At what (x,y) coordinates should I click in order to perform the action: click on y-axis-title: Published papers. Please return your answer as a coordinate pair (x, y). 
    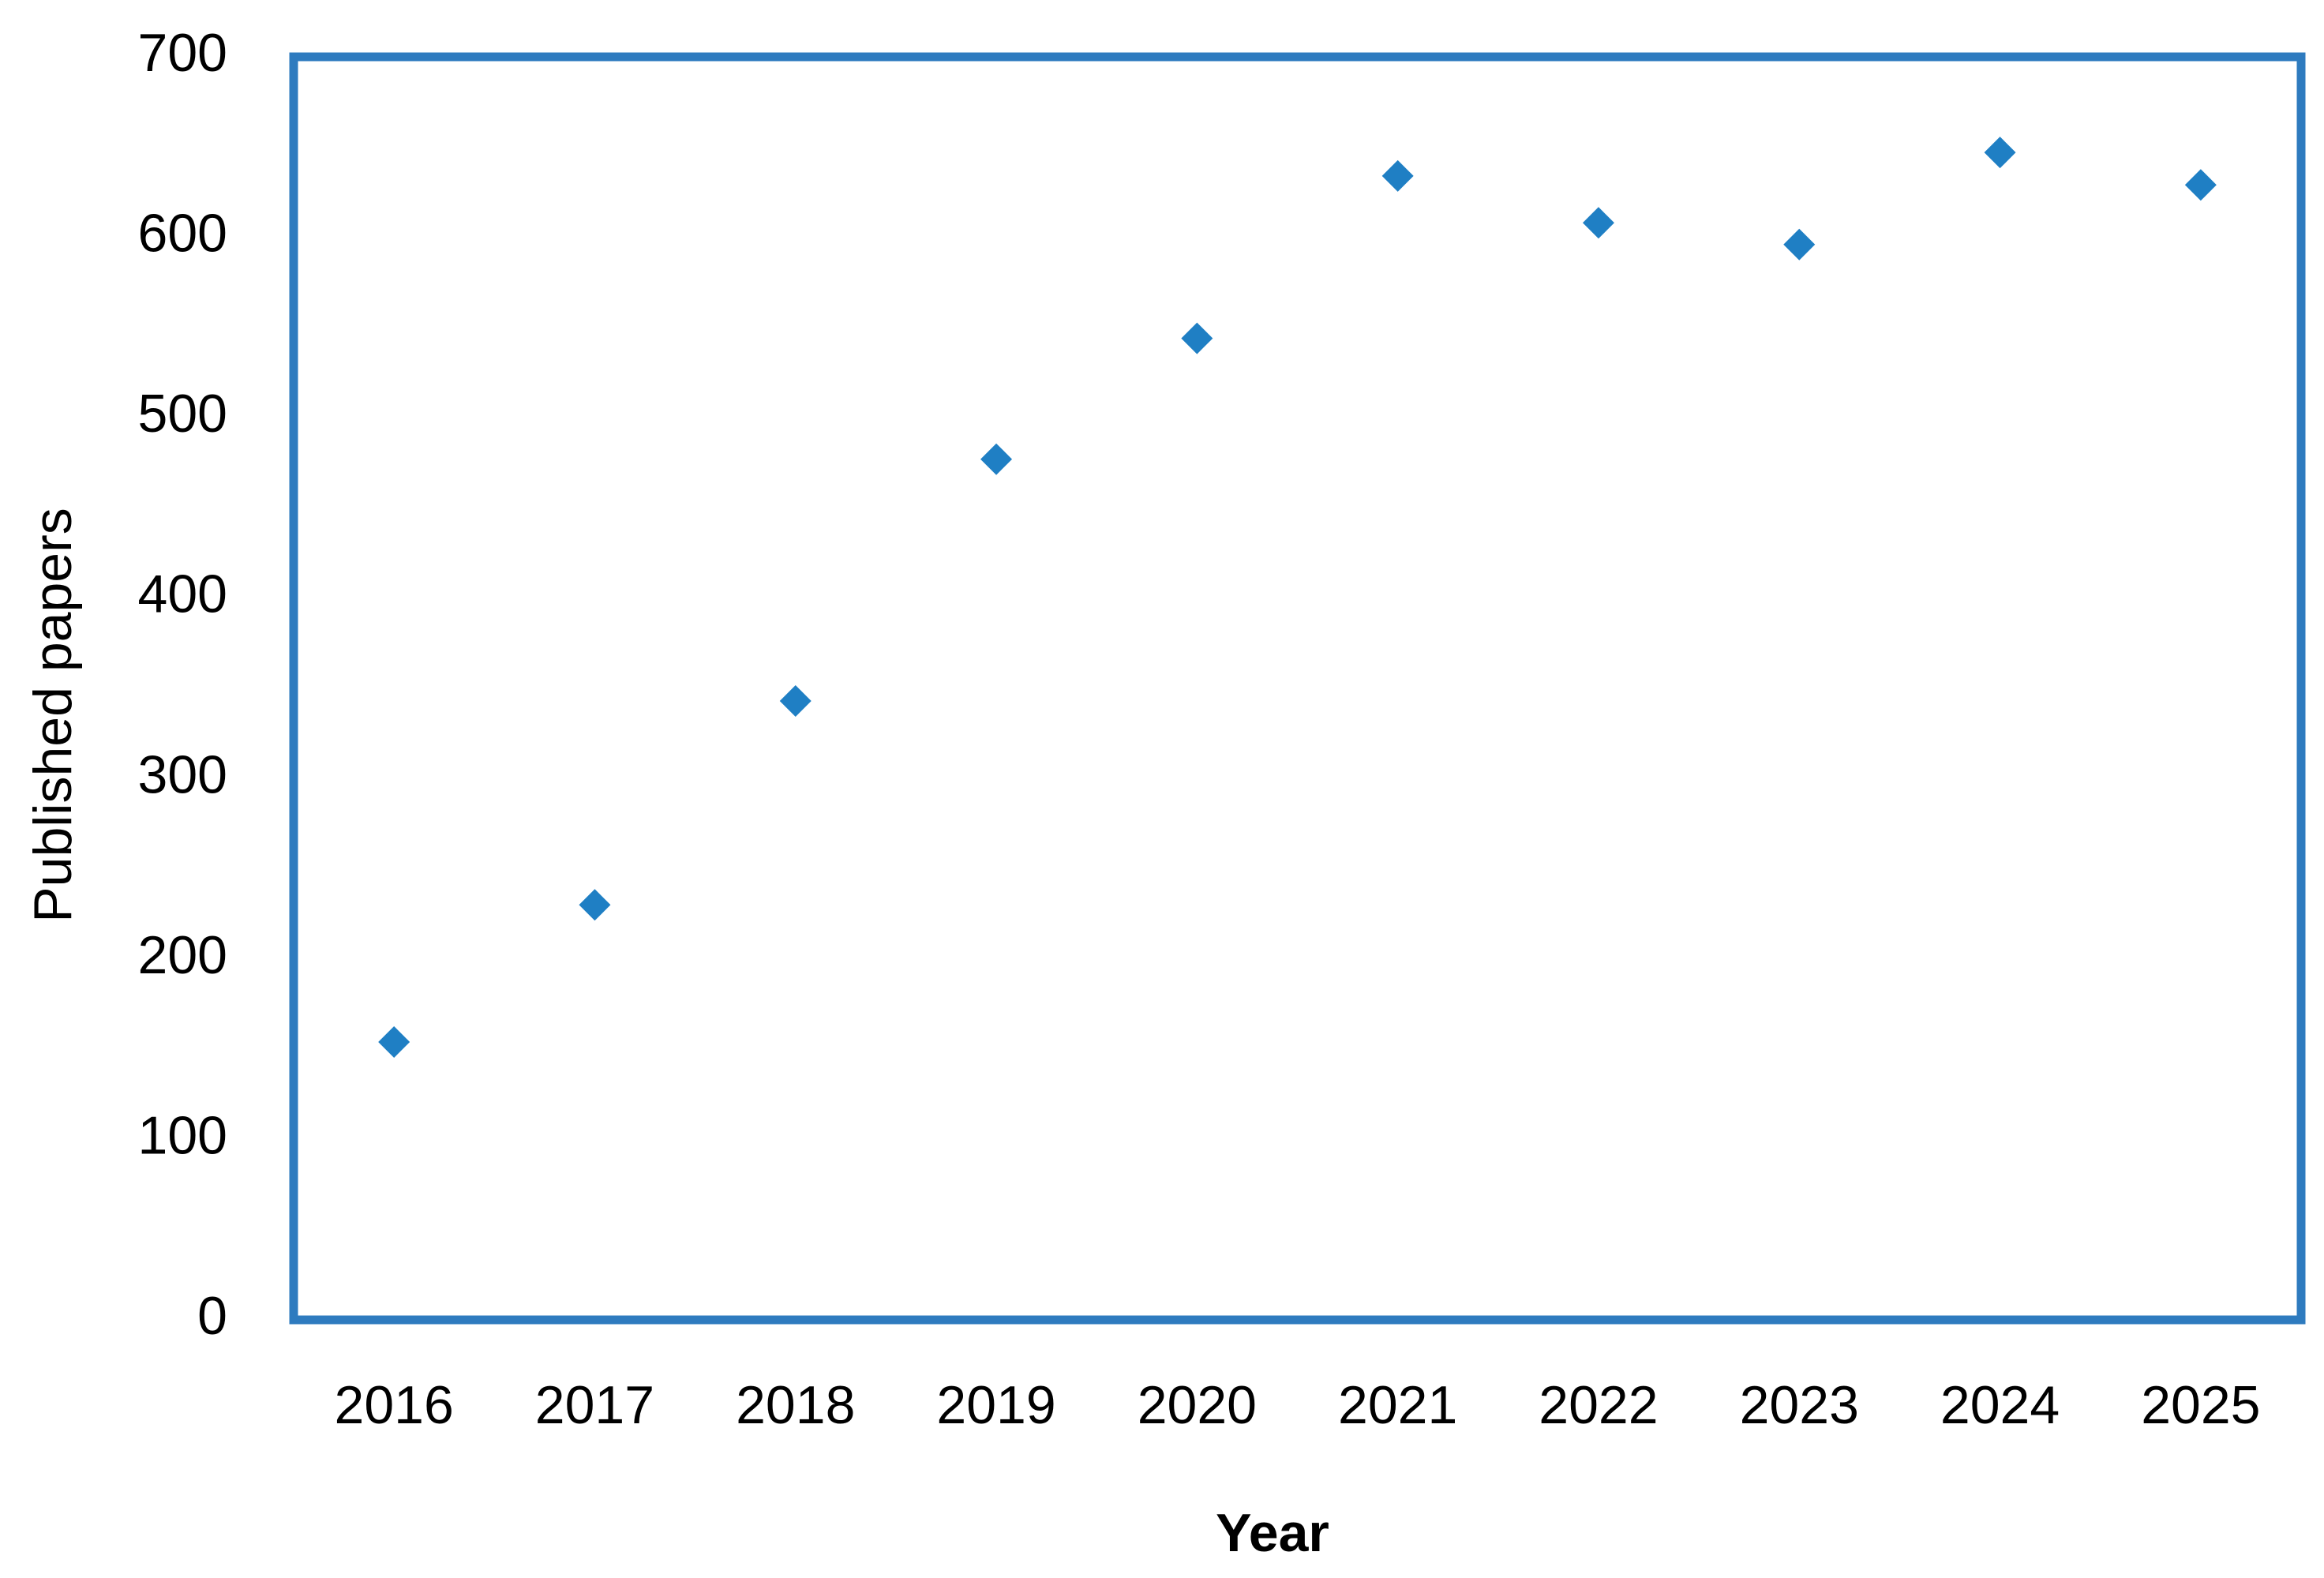
    Looking at the image, I should click on (53, 715).